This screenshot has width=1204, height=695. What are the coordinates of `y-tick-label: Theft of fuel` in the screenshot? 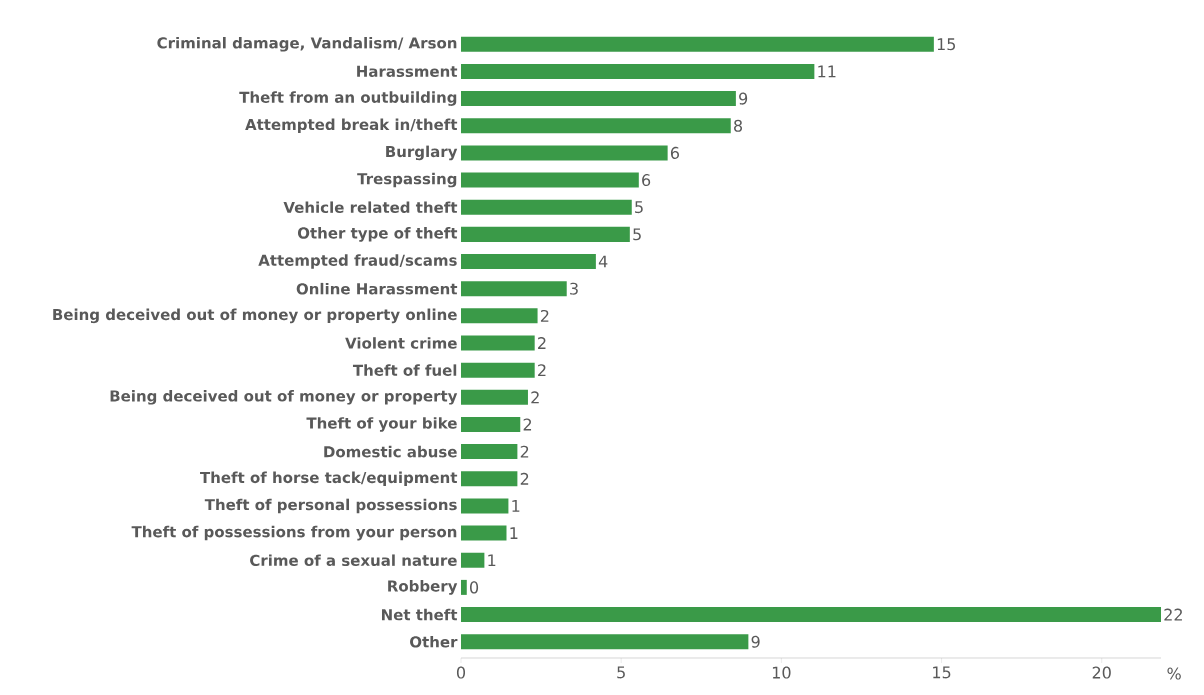 It's located at (404, 370).